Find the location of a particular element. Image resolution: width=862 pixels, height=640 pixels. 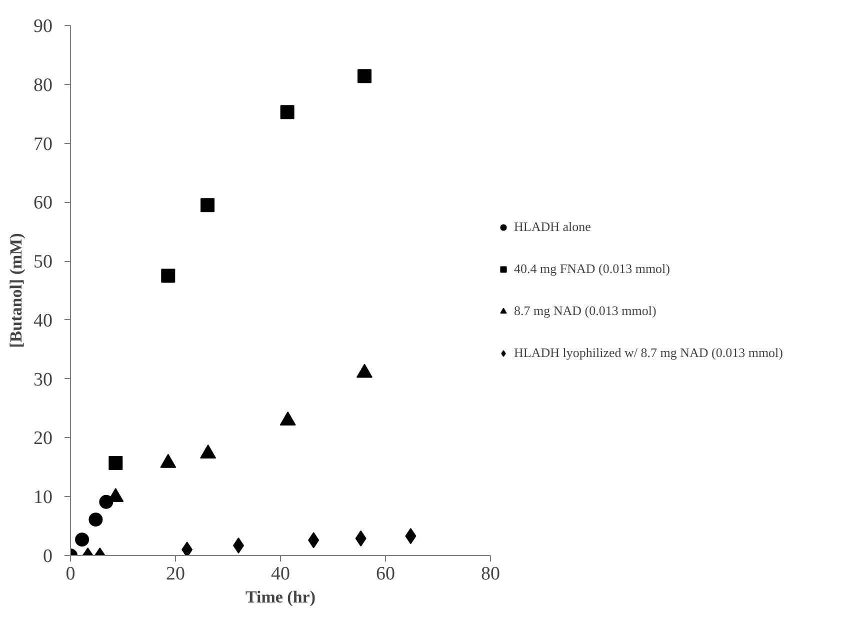

y-tick-label: 30 is located at coordinates (43, 379).